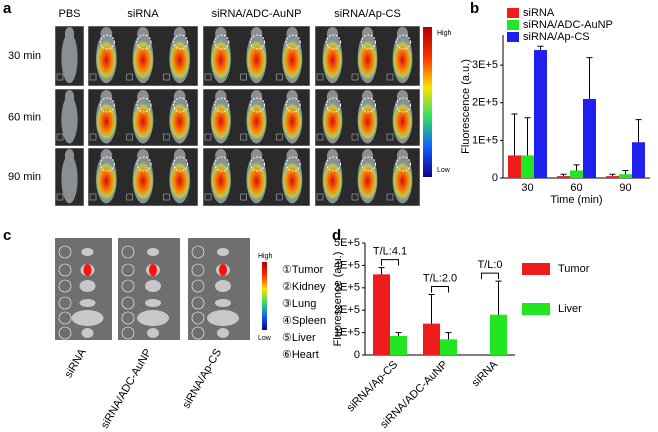 The image size is (658, 432). What do you see at coordinates (390, 252) in the screenshot?
I see `annotation: T/L:4.1` at bounding box center [390, 252].